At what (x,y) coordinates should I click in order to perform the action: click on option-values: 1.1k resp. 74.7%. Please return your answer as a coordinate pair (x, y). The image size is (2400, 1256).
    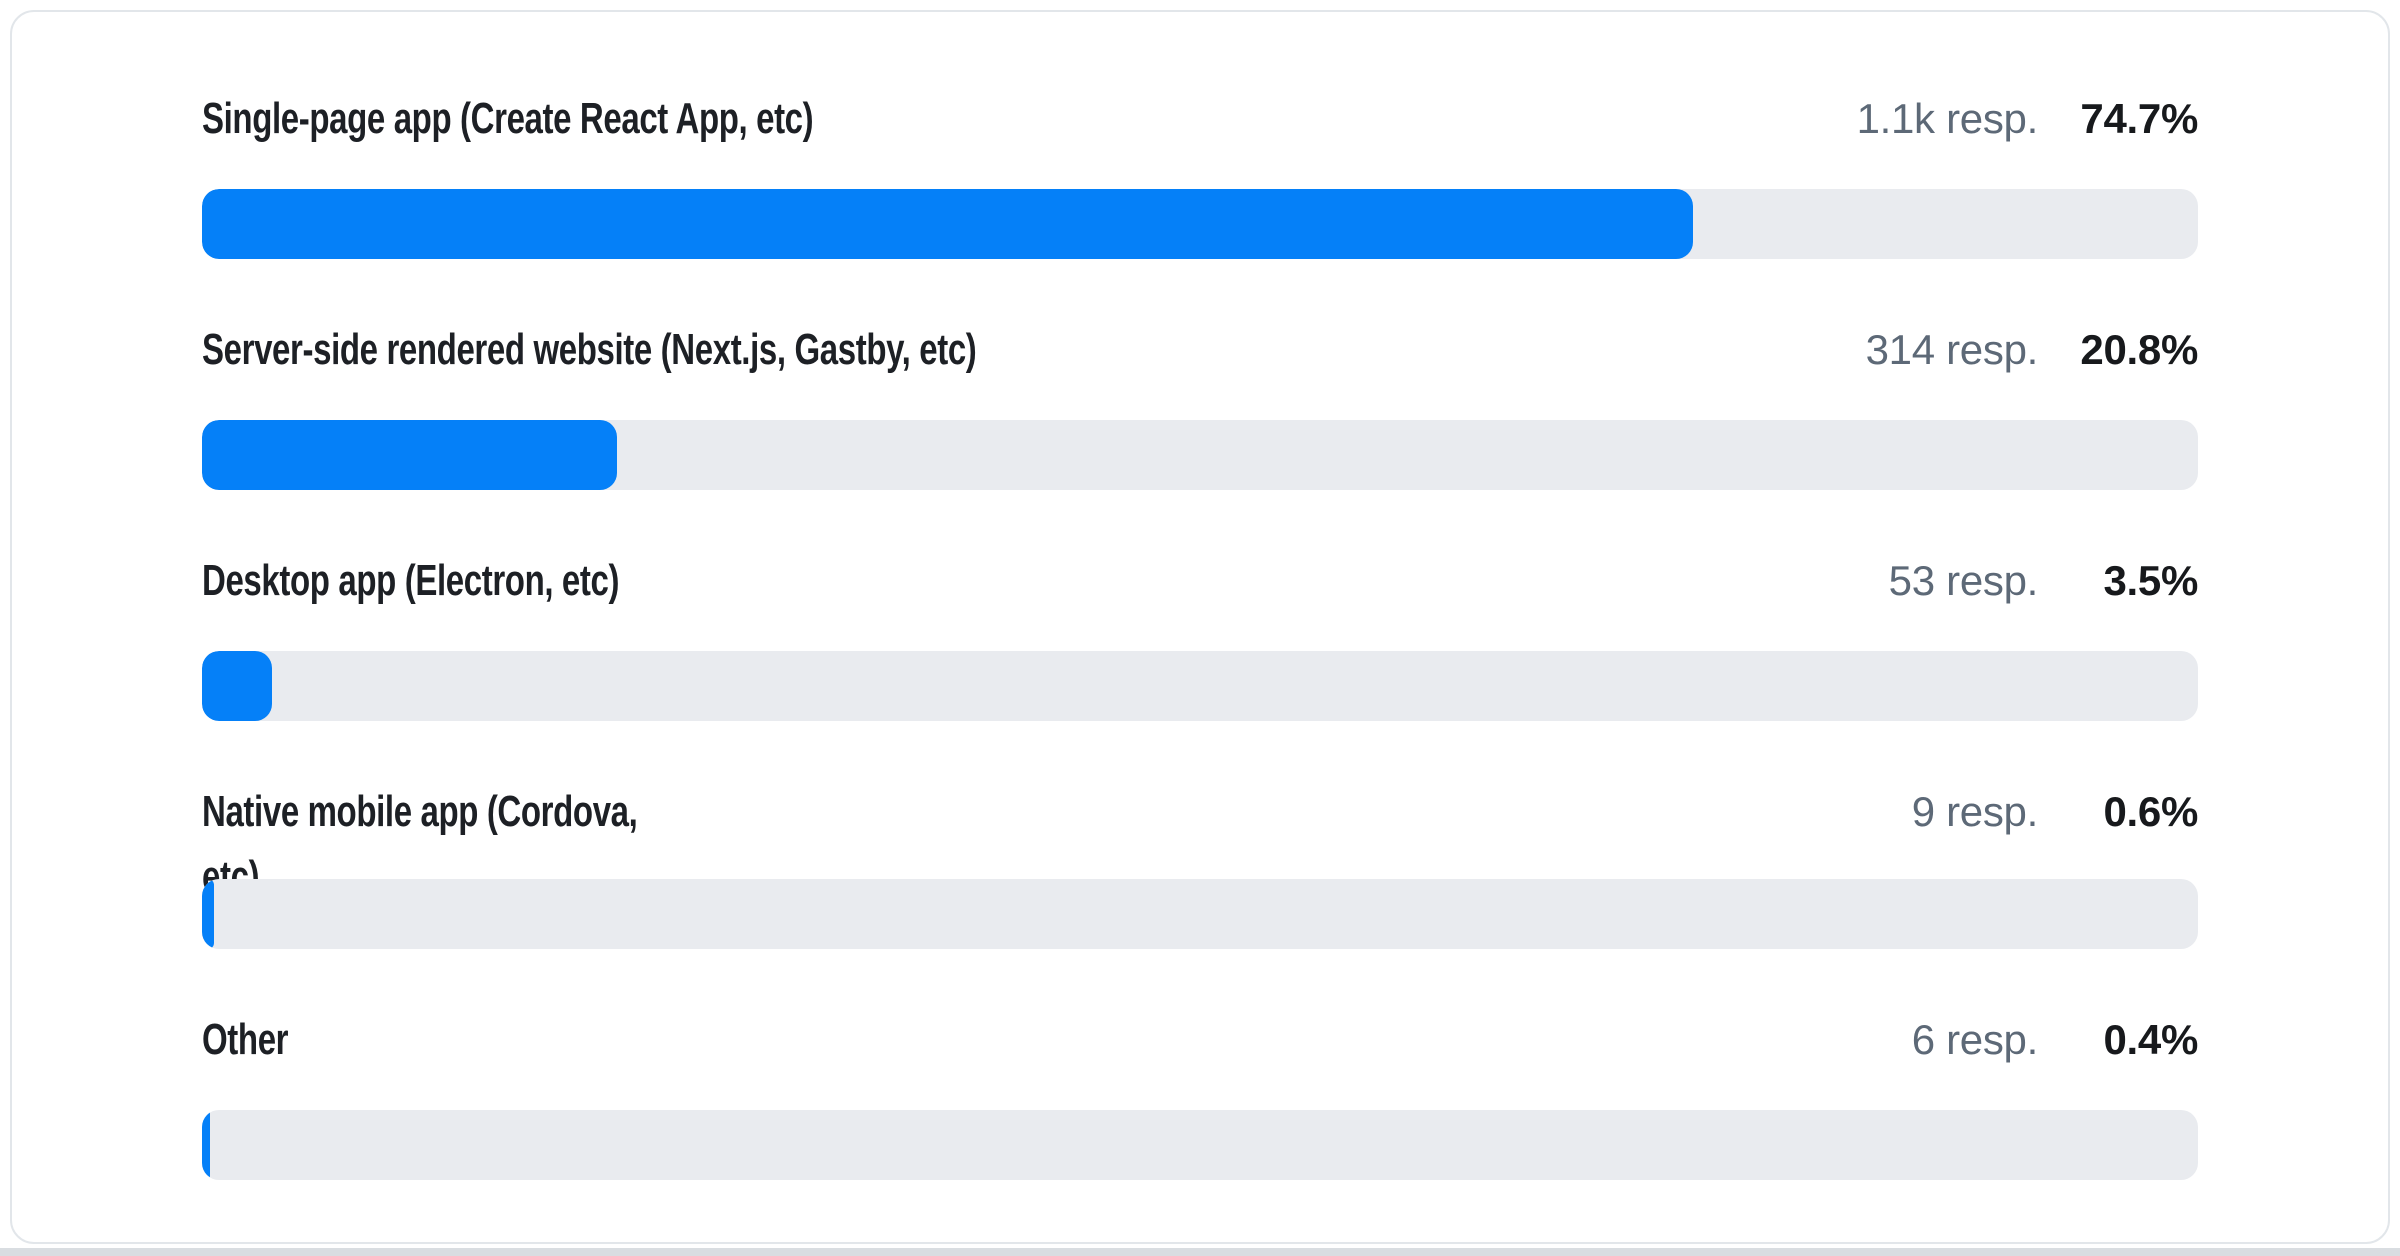
    Looking at the image, I should click on (2027, 118).